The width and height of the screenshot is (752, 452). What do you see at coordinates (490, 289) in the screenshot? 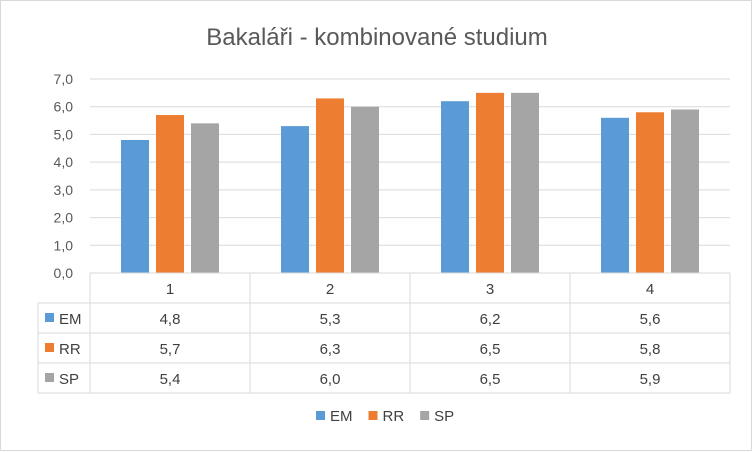
I see `x-category-label: 3` at bounding box center [490, 289].